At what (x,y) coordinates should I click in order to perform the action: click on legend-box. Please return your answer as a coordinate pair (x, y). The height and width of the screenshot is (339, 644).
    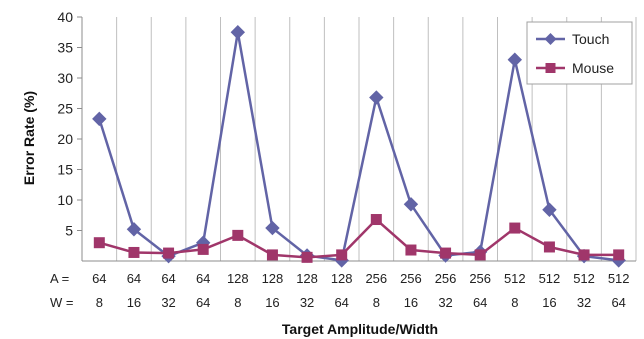
    Looking at the image, I should click on (579, 53).